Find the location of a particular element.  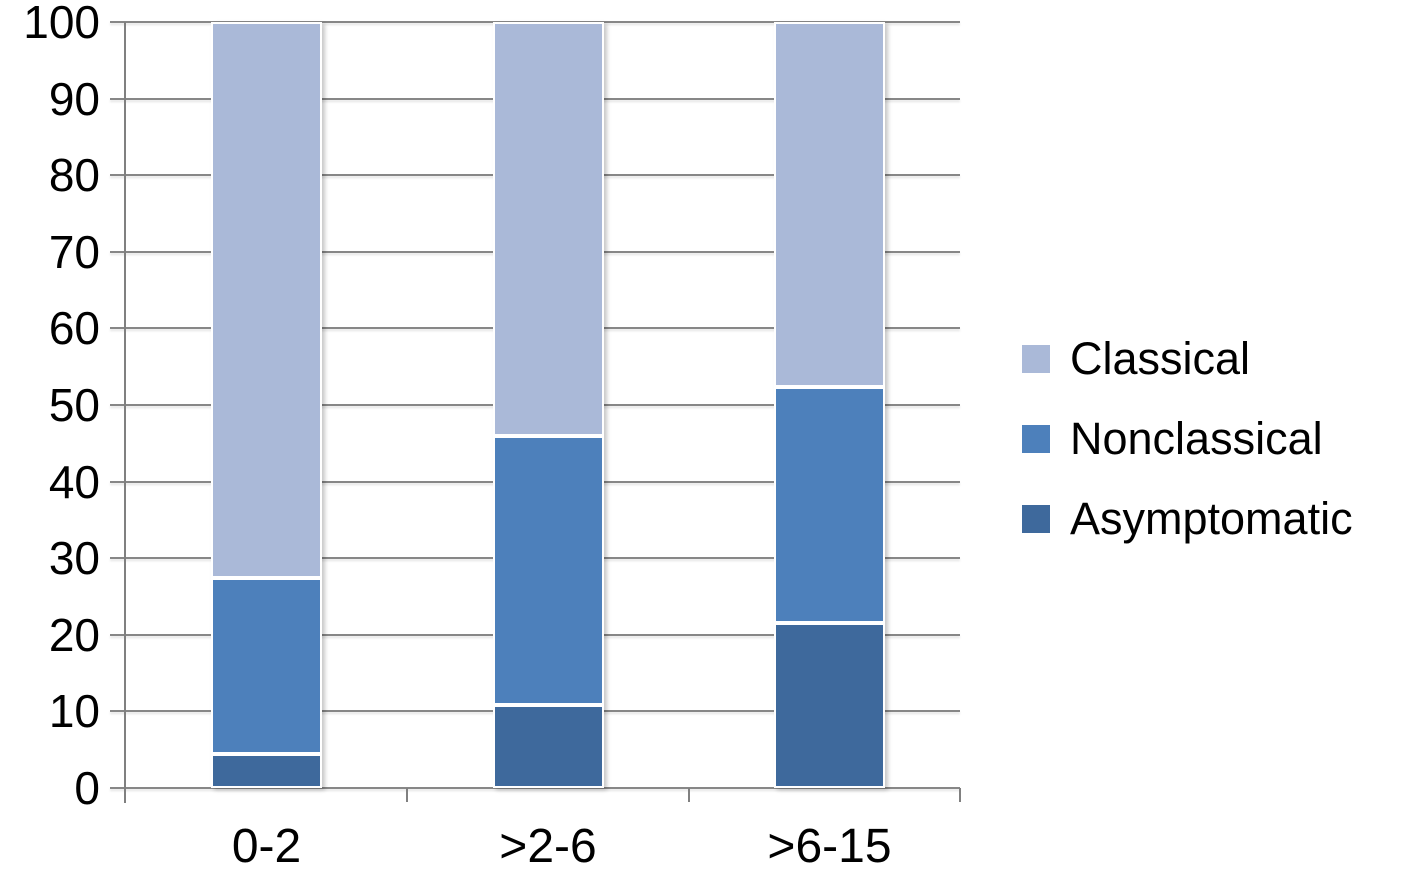

legend-item-classical: Classical is located at coordinates (1187, 359).